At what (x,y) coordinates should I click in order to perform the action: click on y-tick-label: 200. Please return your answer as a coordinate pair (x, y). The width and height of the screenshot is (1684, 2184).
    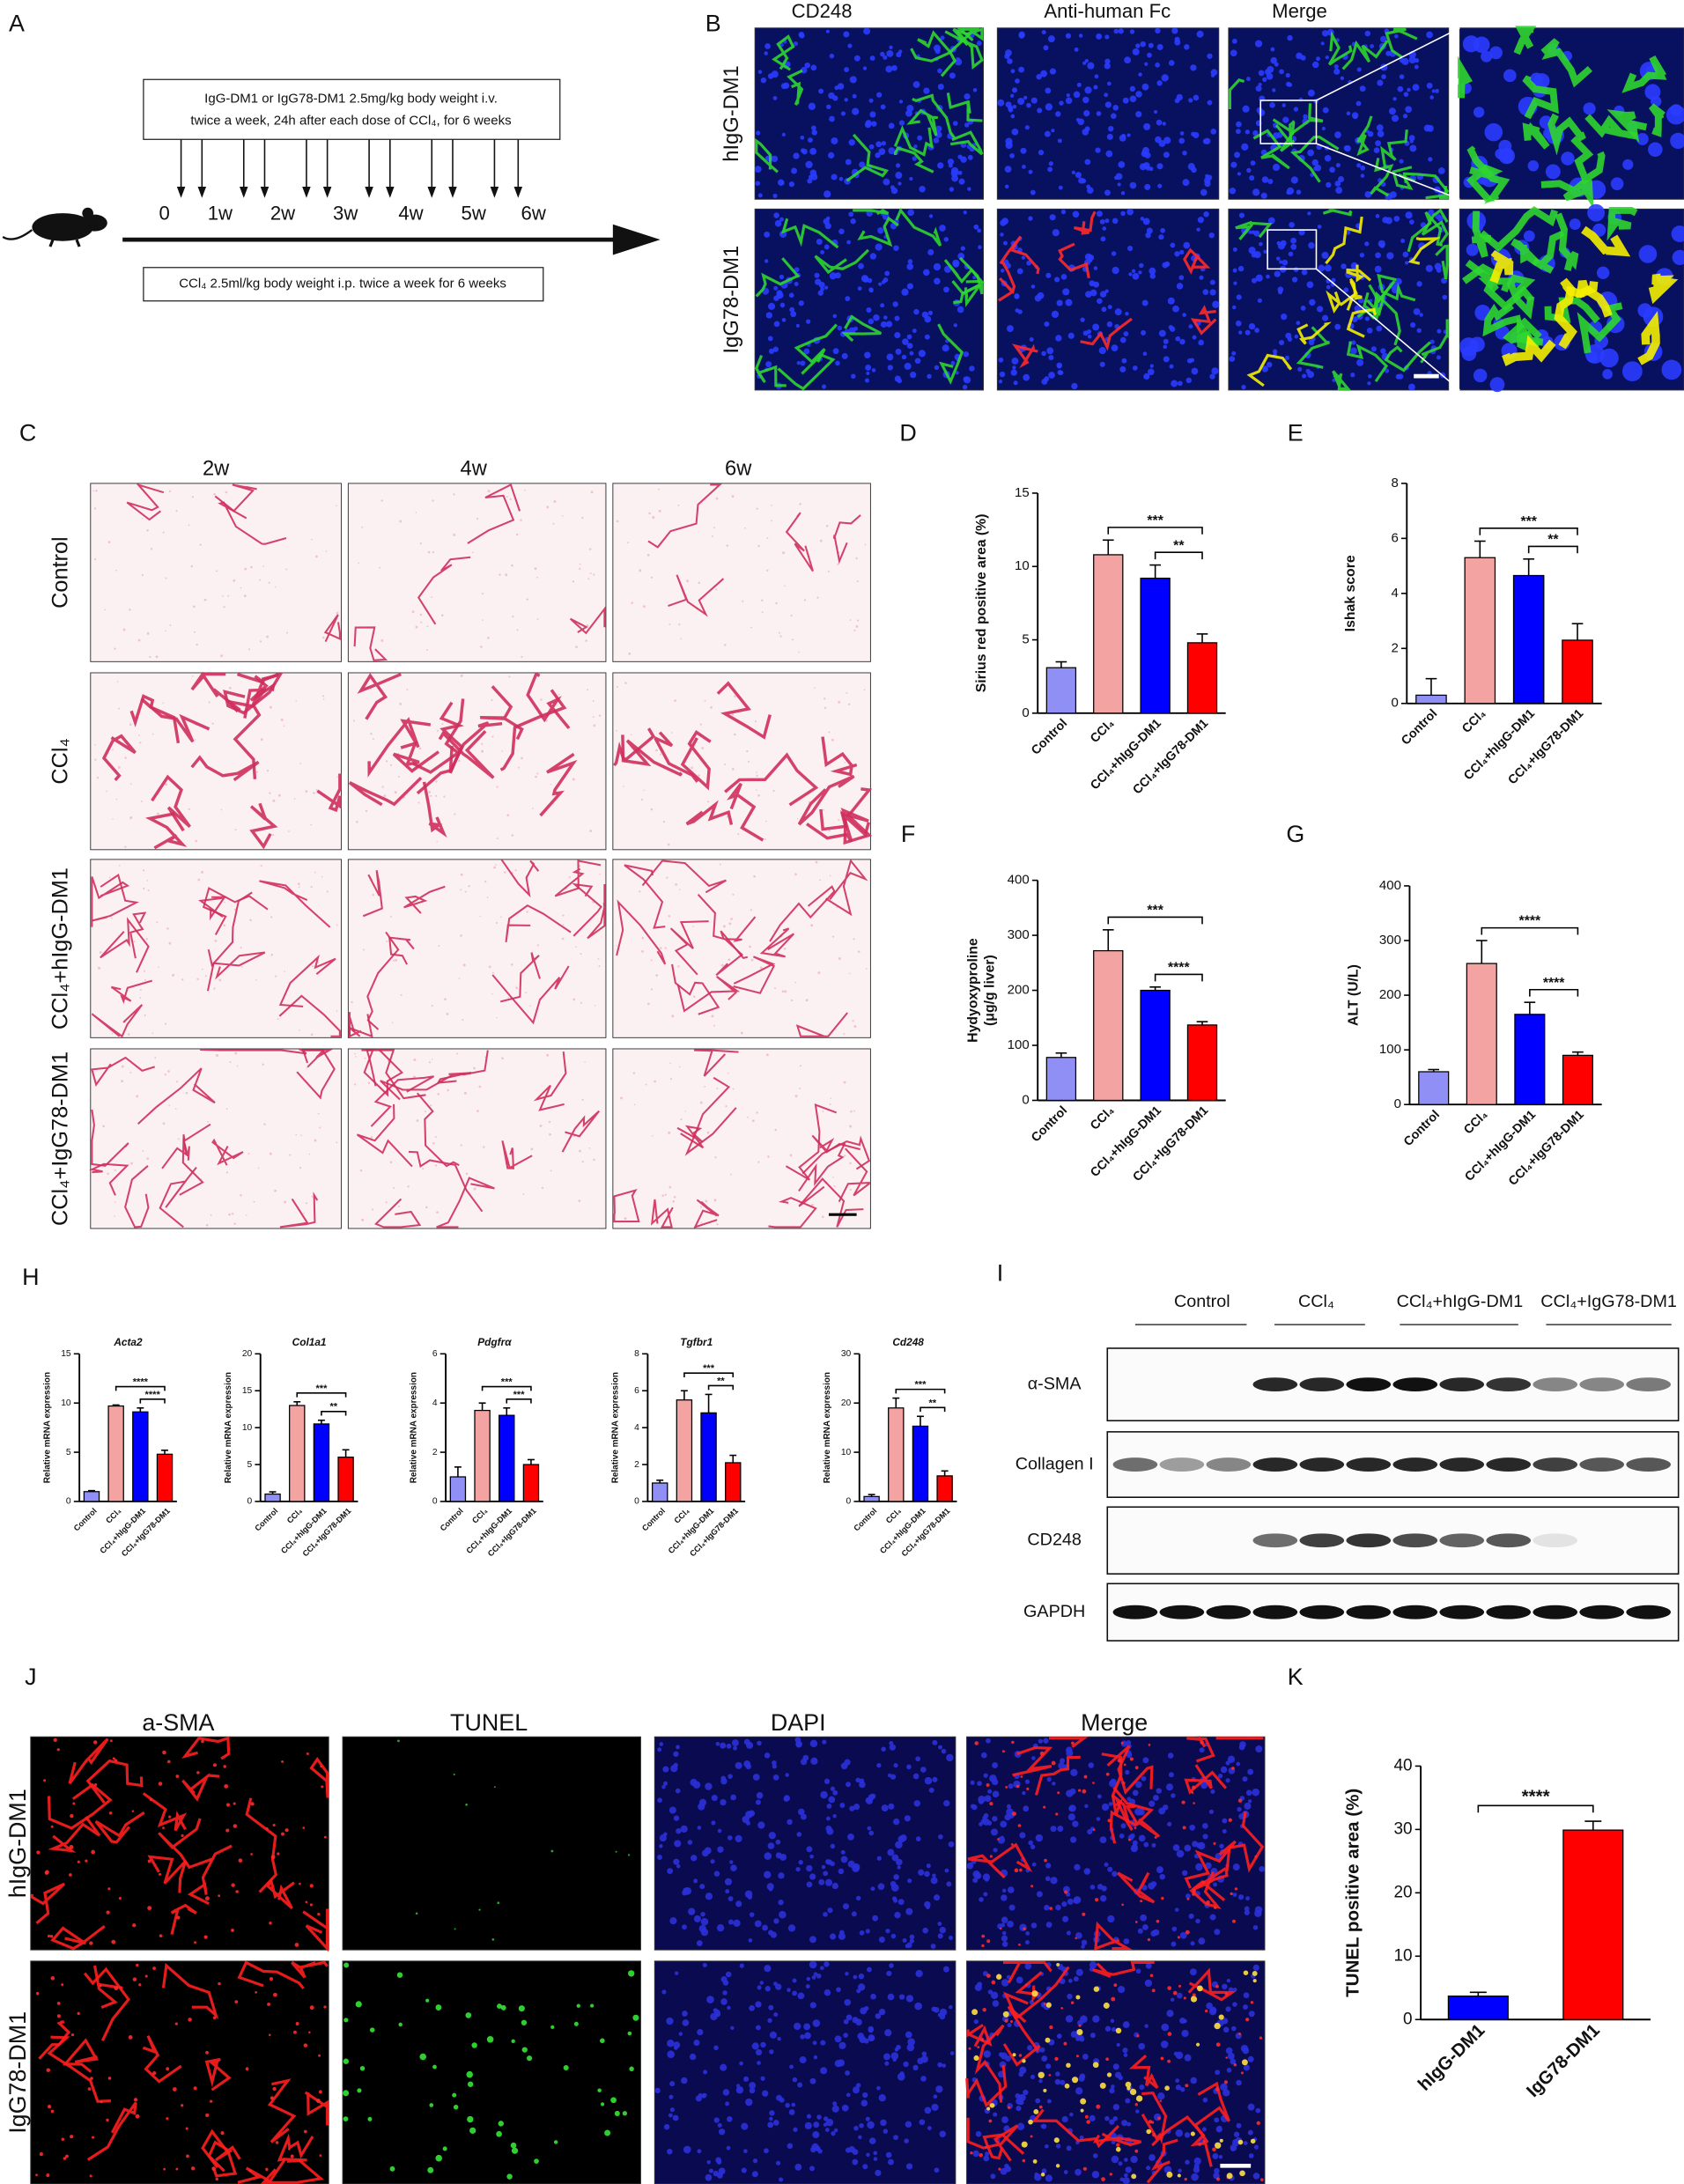
    Looking at the image, I should click on (1390, 994).